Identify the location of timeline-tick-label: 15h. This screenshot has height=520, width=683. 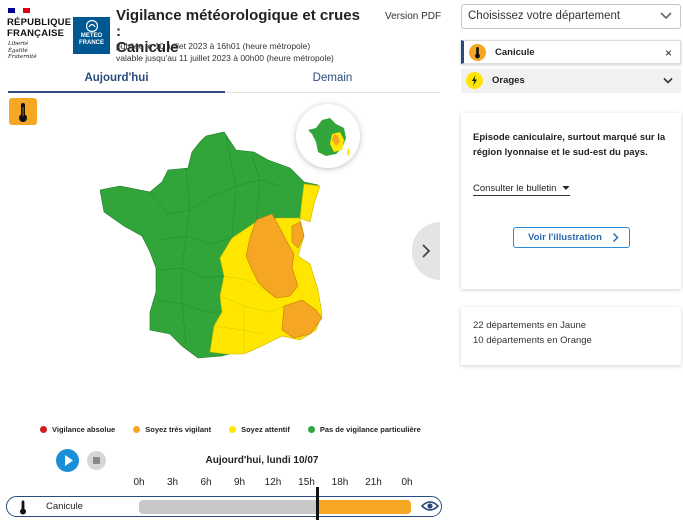
(306, 482).